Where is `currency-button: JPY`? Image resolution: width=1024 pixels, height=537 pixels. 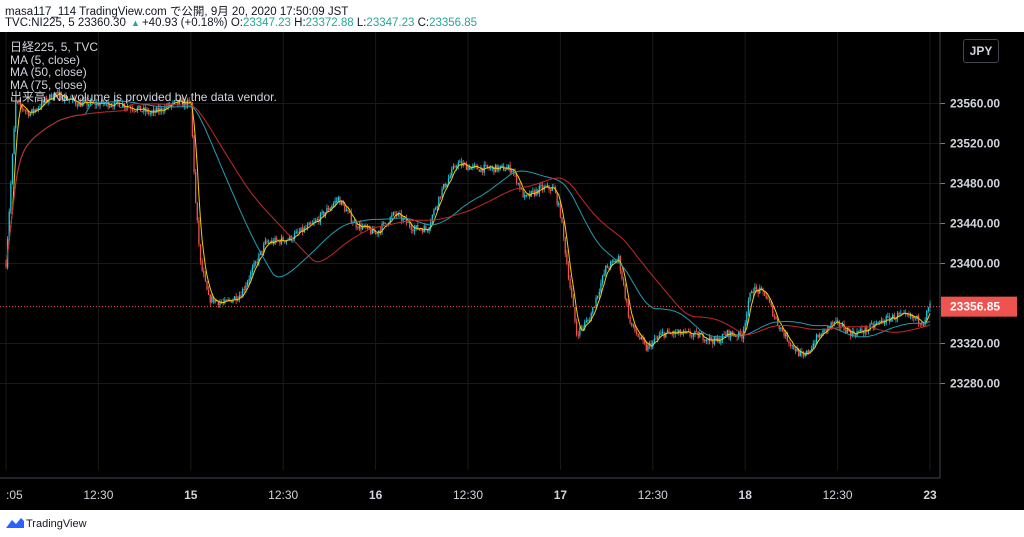
currency-button: JPY is located at coordinates (981, 51).